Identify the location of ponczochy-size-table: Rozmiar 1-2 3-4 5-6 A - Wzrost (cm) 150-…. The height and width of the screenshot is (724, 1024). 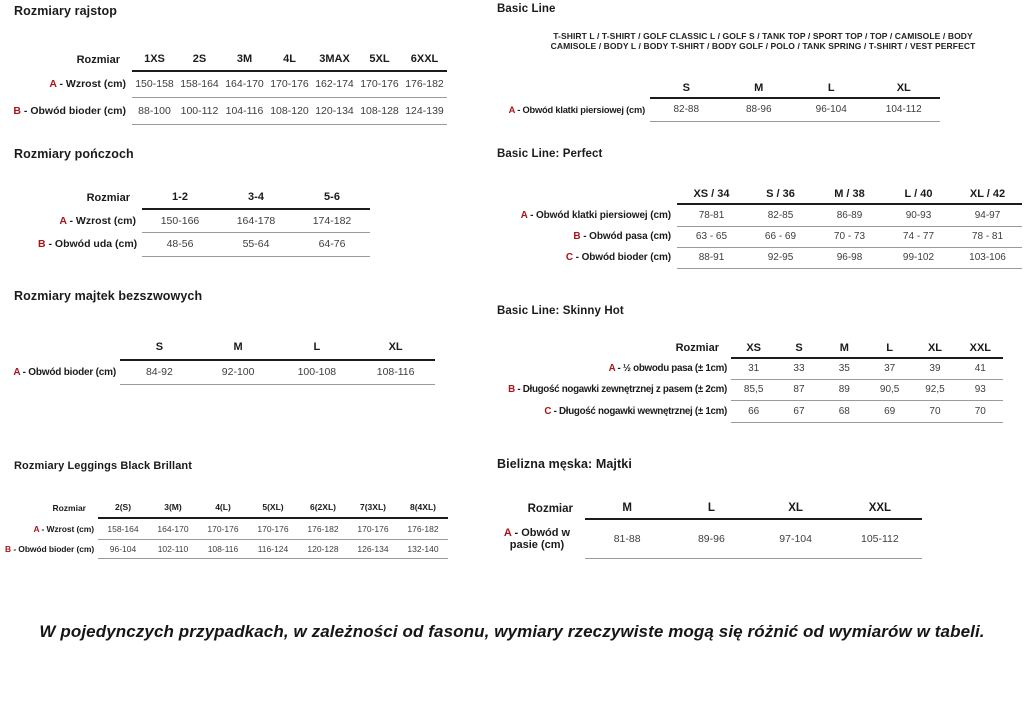
(204, 221).